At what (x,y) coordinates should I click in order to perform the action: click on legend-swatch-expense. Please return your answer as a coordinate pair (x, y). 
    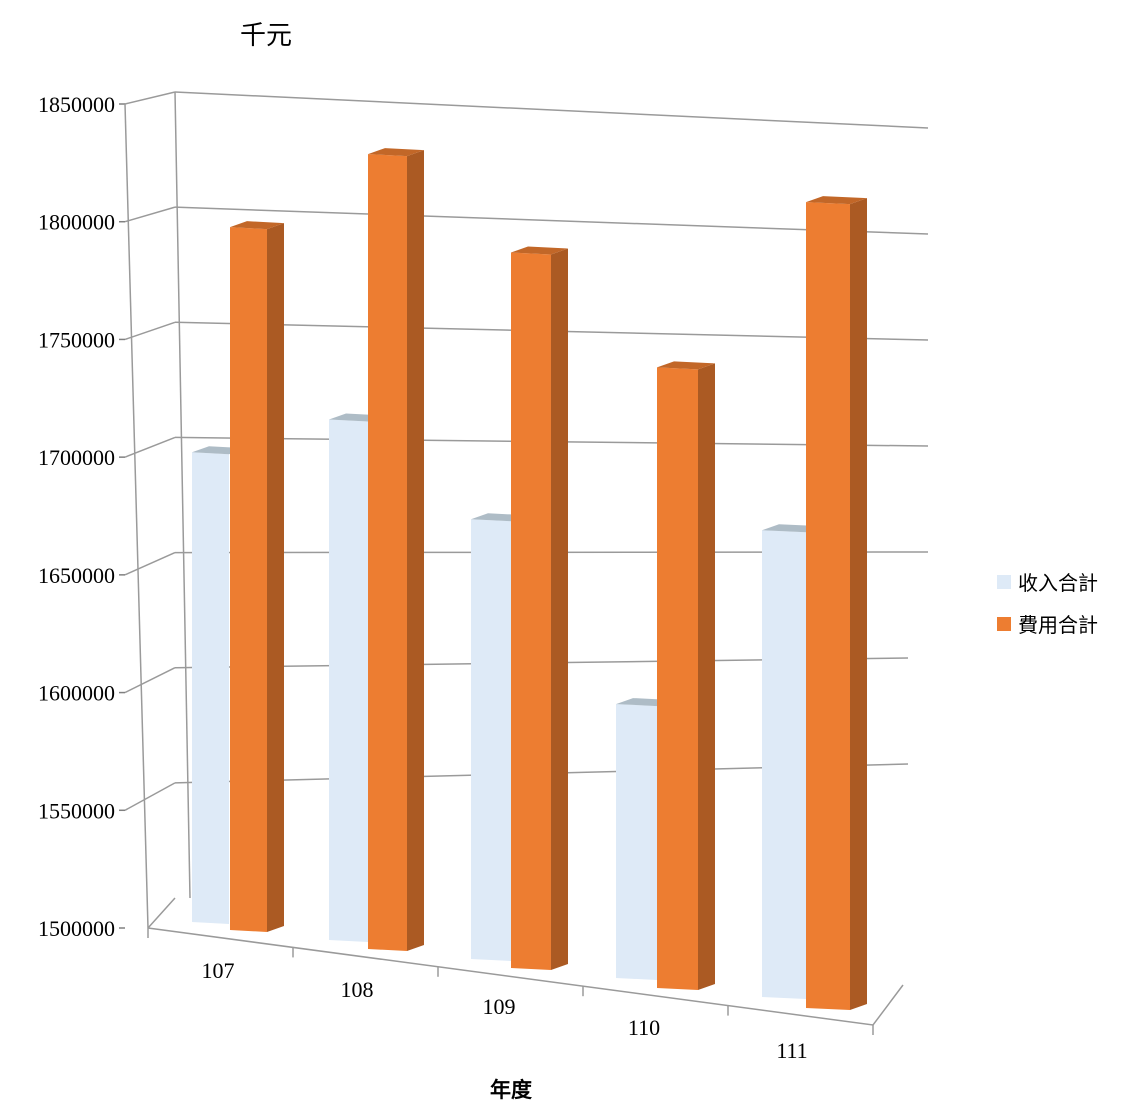
    Looking at the image, I should click on (1004, 624).